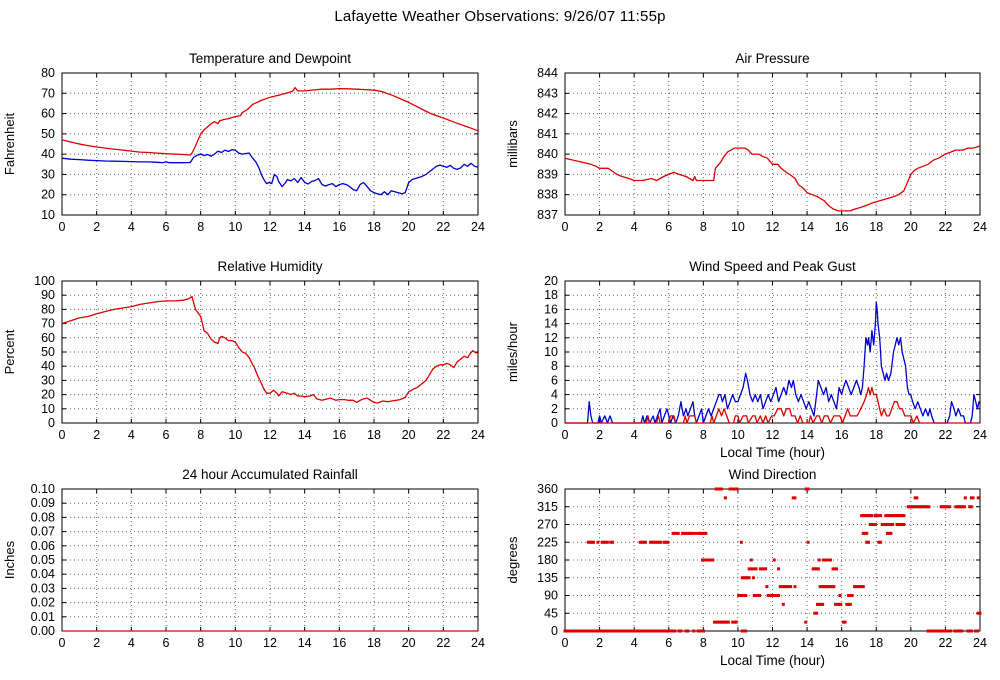 This screenshot has height=680, width=1000. What do you see at coordinates (9, 351) in the screenshot?
I see `y-axis-label: Percent` at bounding box center [9, 351].